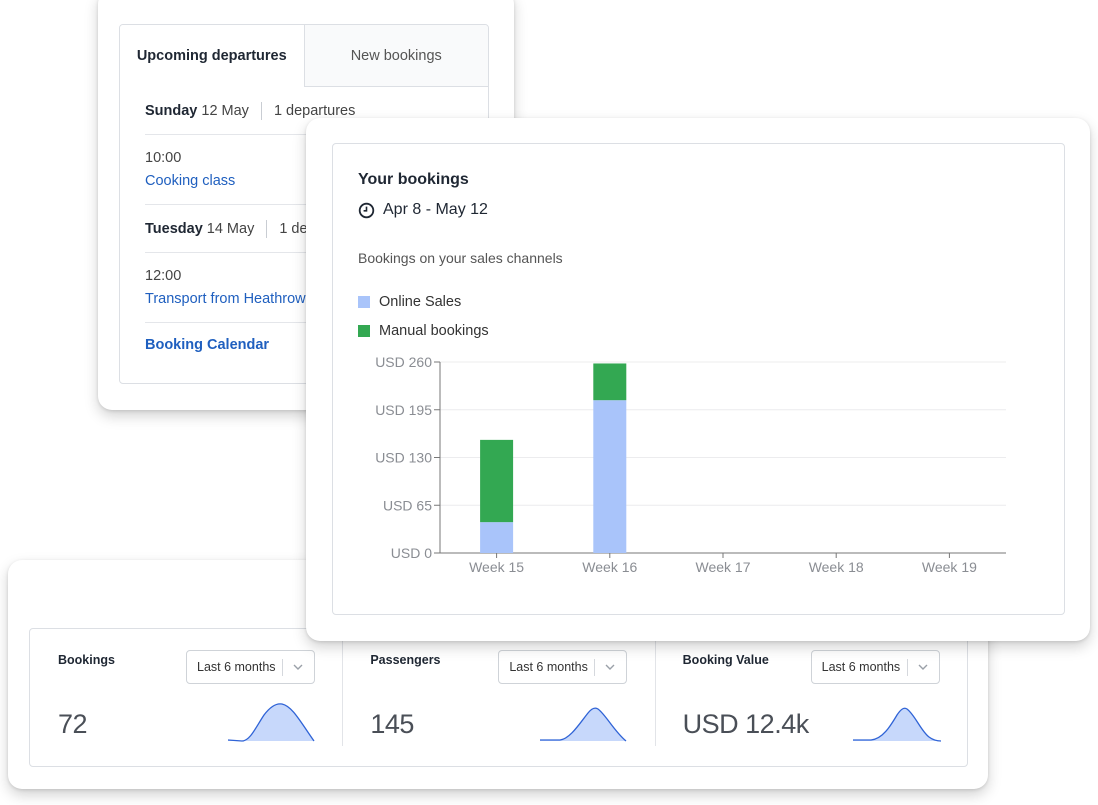  What do you see at coordinates (207, 345) in the screenshot?
I see `booking-calendar-link: Booking Calendar` at bounding box center [207, 345].